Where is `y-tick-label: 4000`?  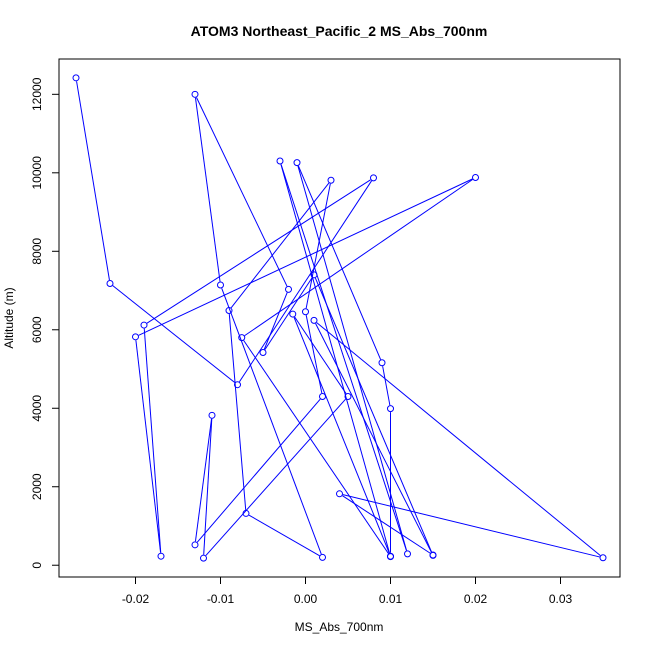 y-tick-label: 4000 is located at coordinates (37, 408).